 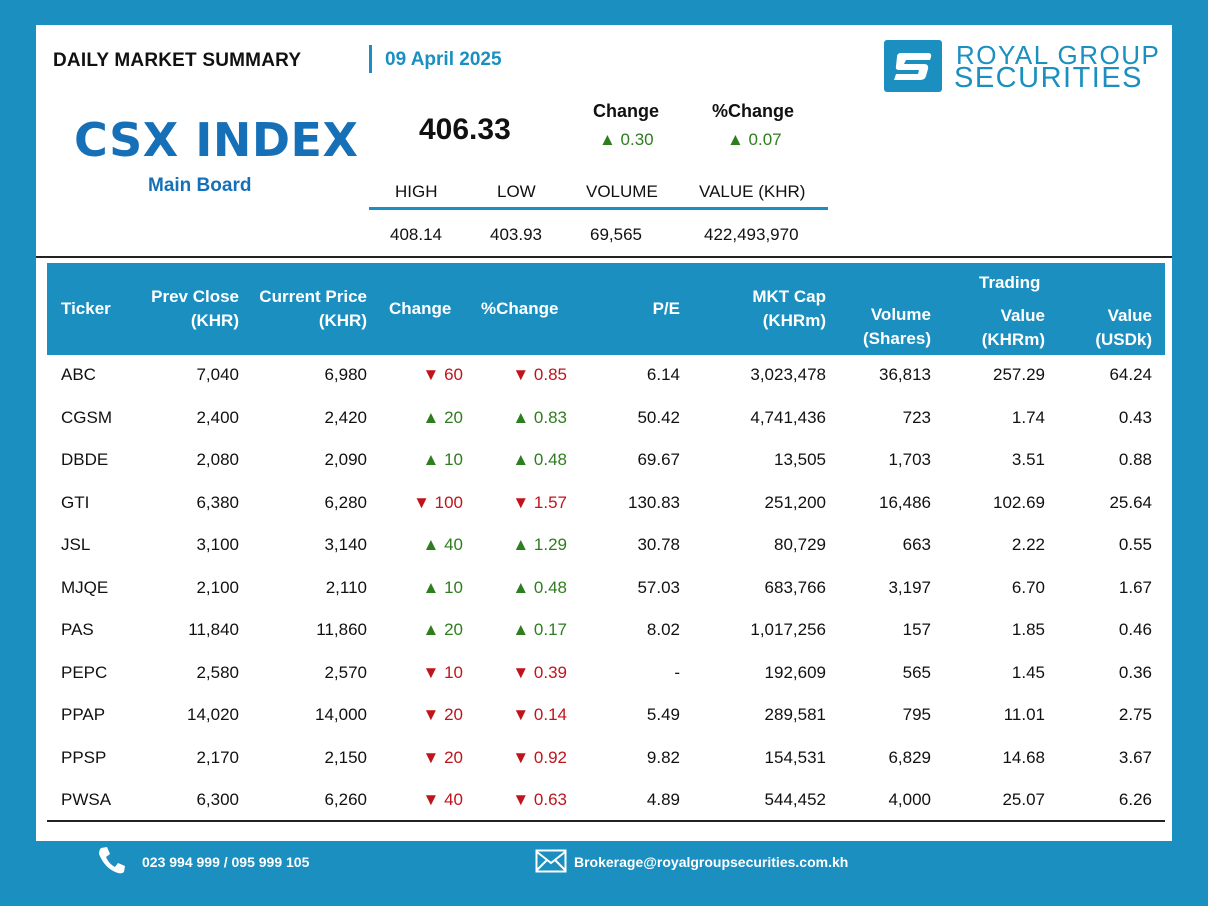 What do you see at coordinates (658, 417) in the screenshot?
I see `cell-pe: 50.42` at bounding box center [658, 417].